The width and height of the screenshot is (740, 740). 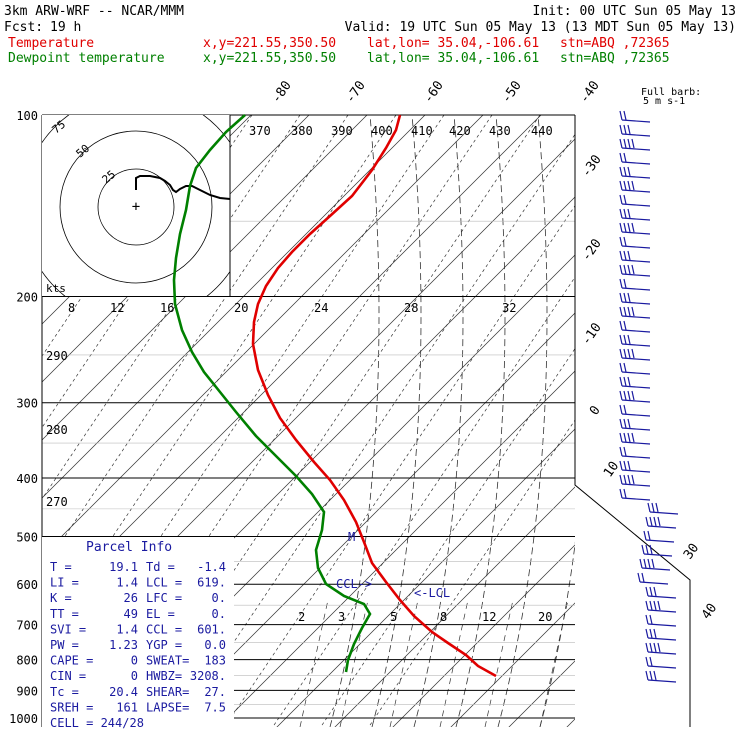 What do you see at coordinates (164, 583) in the screenshot?
I see `parcel-key: LCL =` at bounding box center [164, 583].